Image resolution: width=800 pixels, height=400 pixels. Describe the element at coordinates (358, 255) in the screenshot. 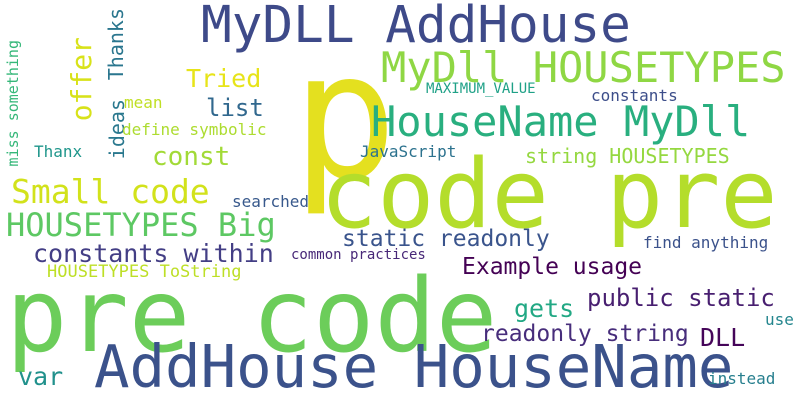

I see `word-common-practices: common practices` at that location.